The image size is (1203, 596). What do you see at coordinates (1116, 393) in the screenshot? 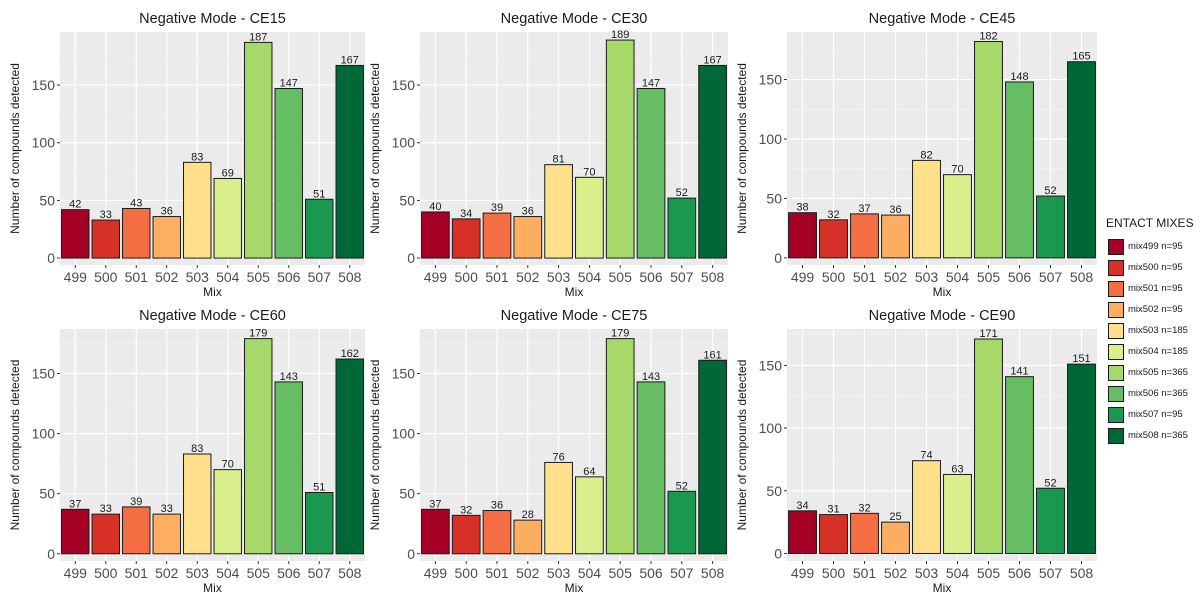
I see `legend-swatch` at bounding box center [1116, 393].